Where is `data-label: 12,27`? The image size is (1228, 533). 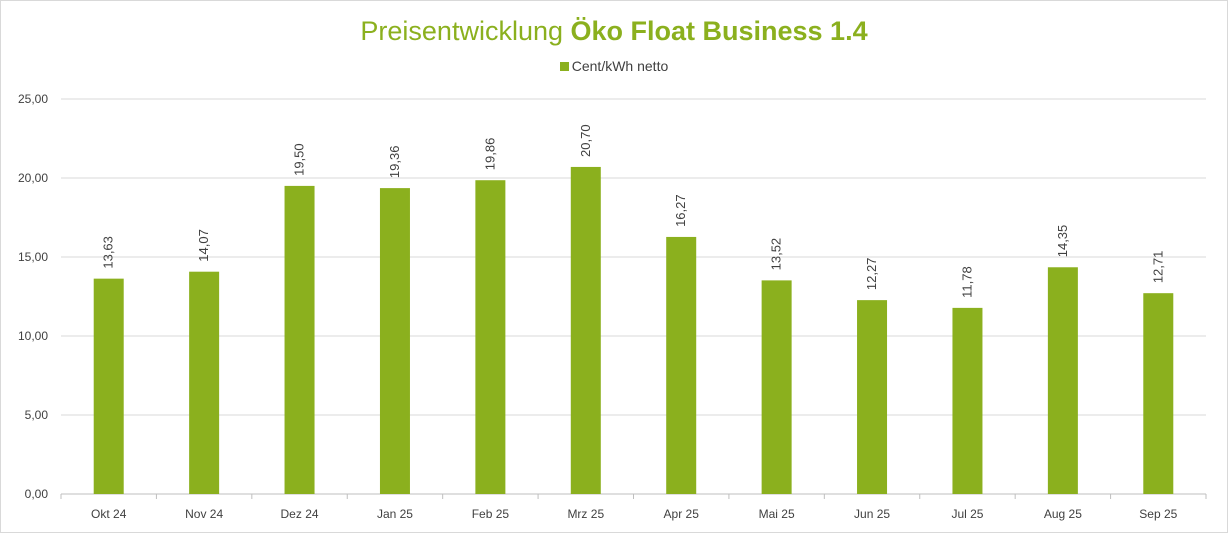 data-label: 12,27 is located at coordinates (871, 274).